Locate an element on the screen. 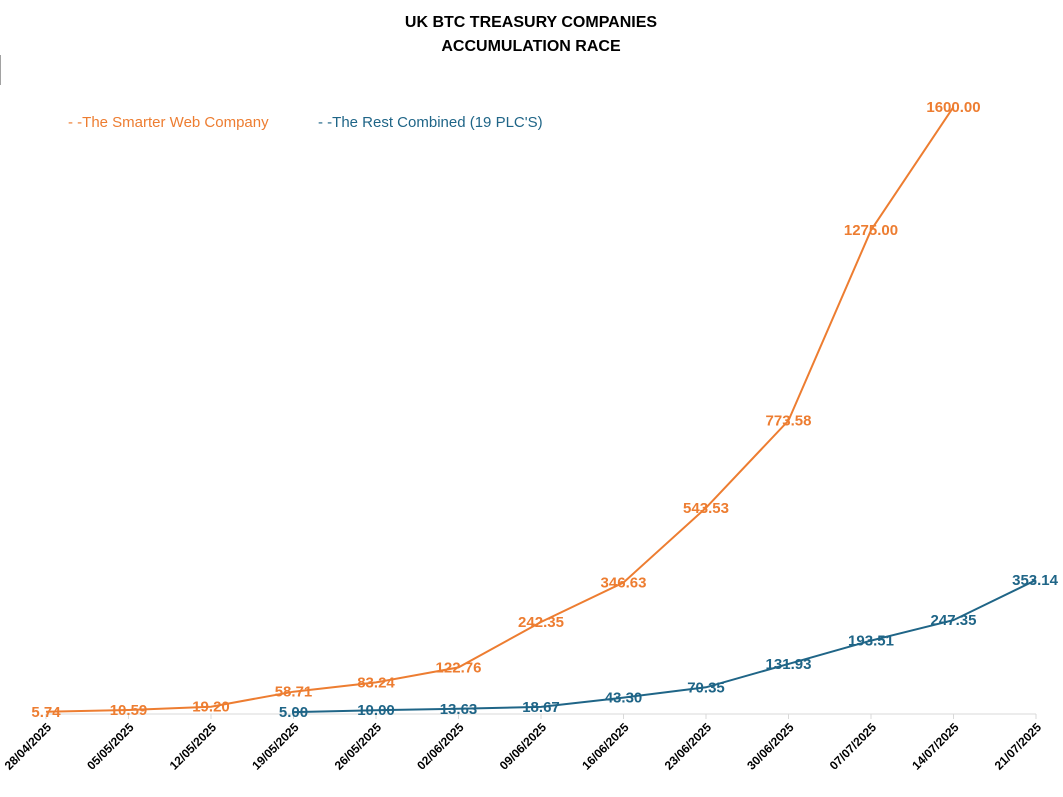  x-tick-label: 21/07/2025 is located at coordinates (1018, 746).